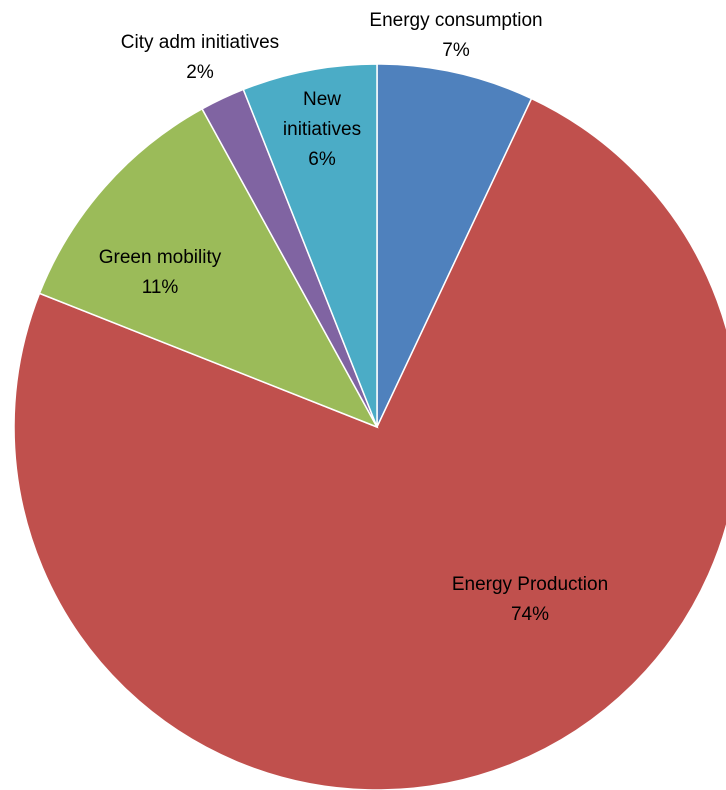 The width and height of the screenshot is (726, 790). Describe the element at coordinates (160, 272) in the screenshot. I see `data-label-green-mobility: Green mobility 11%` at that location.